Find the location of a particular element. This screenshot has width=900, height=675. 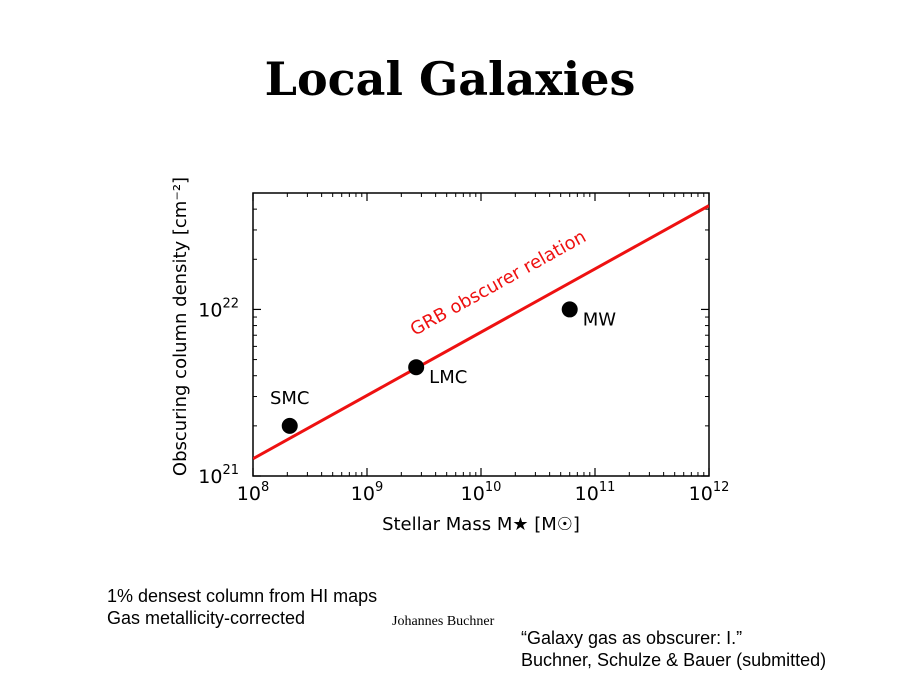

y-axis-label: Obscuring column density [cm⁻²] is located at coordinates (180, 326).